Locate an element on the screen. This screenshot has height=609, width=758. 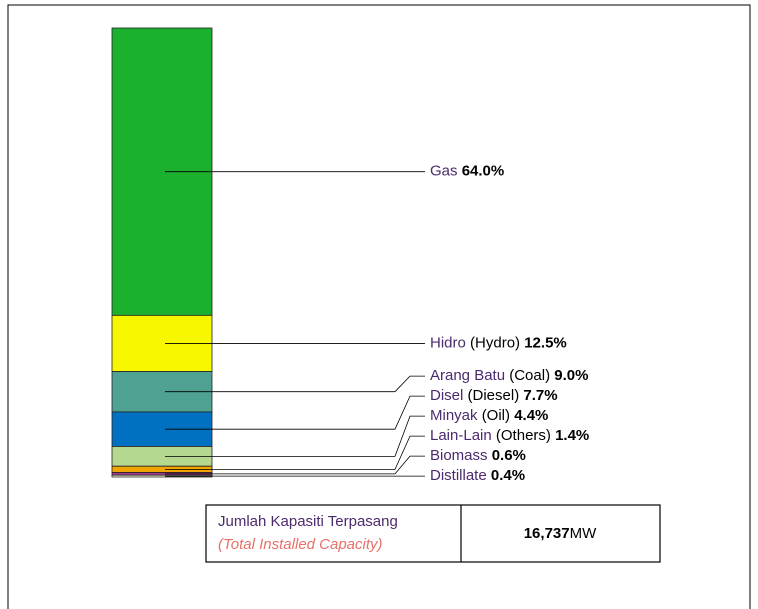
total-value: 16,737MW is located at coordinates (560, 533).